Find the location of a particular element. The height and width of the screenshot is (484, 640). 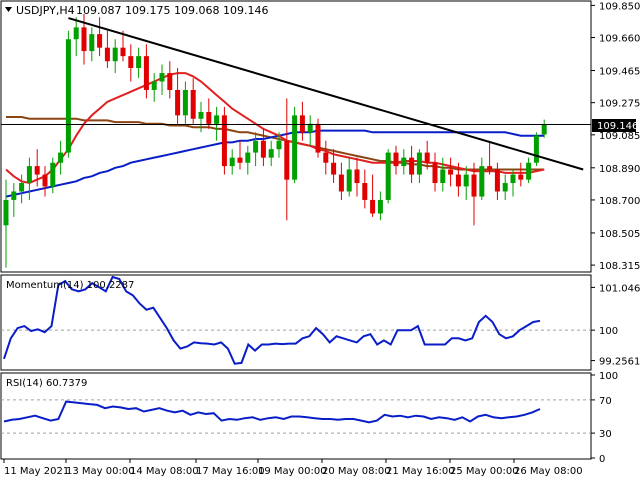

price-tick-label: 108.505 is located at coordinates (619, 234).